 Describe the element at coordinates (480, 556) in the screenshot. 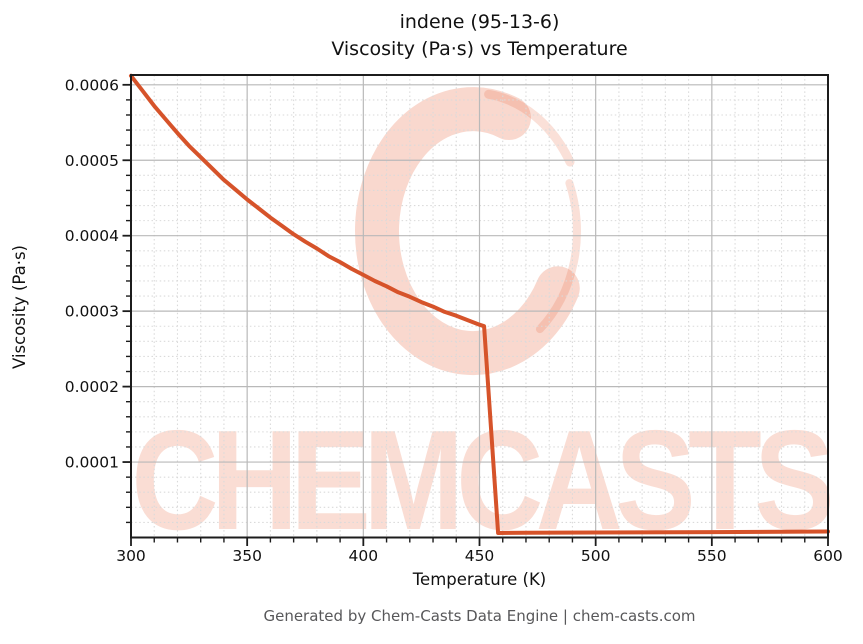

I see `x-tick-label: 450` at that location.